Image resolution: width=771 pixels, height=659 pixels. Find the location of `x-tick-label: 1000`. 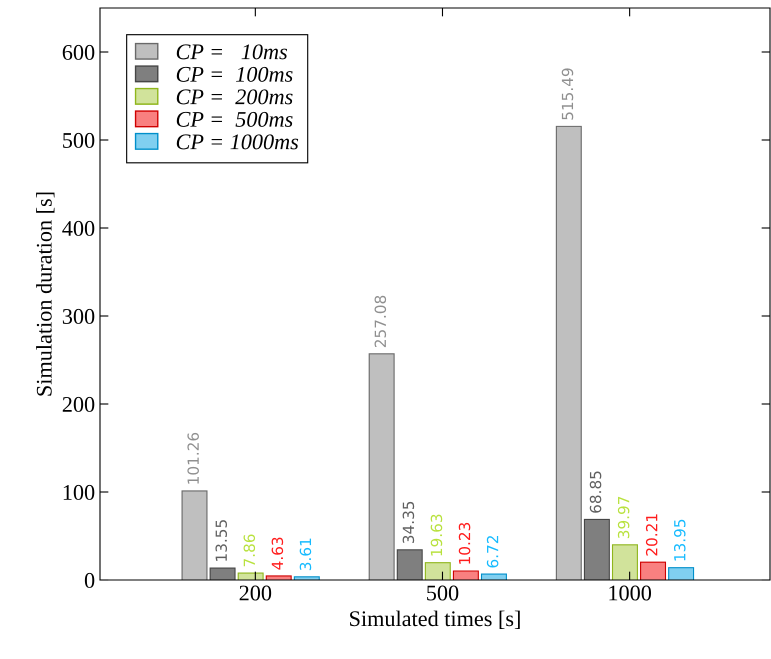

x-tick-label: 1000 is located at coordinates (630, 593).